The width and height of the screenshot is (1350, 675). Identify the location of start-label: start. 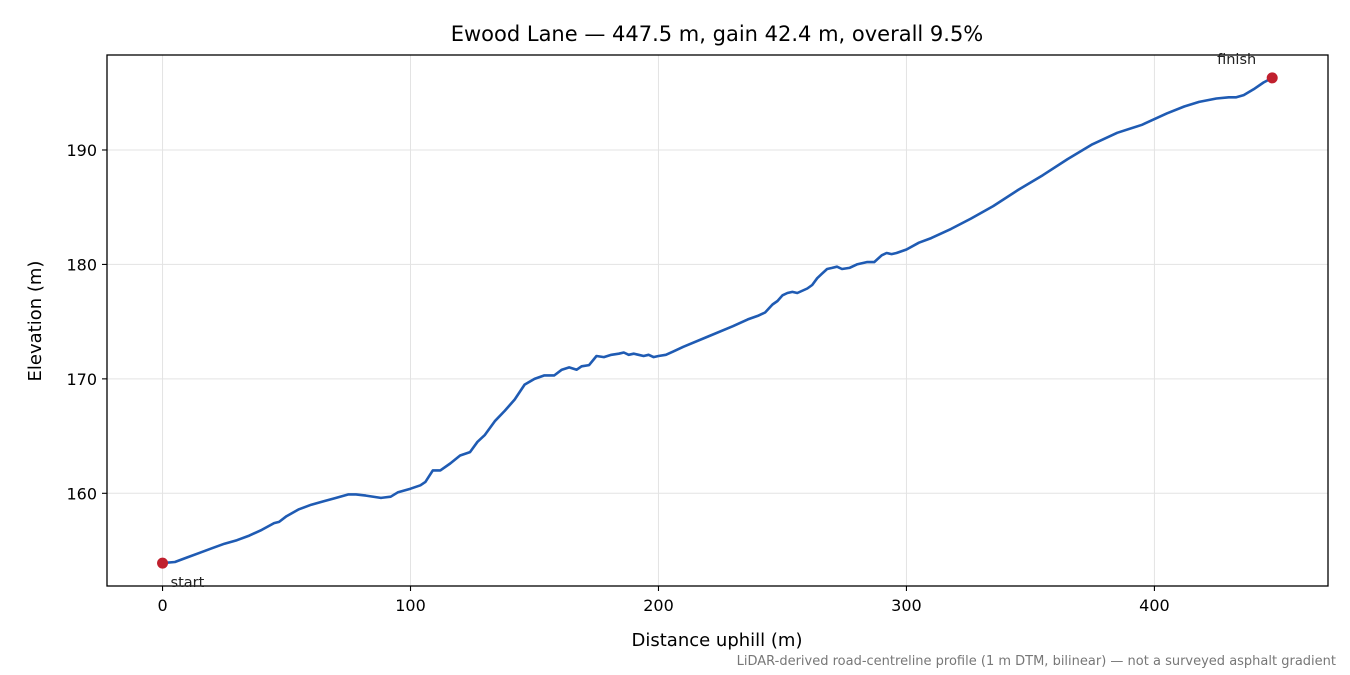
(188, 583).